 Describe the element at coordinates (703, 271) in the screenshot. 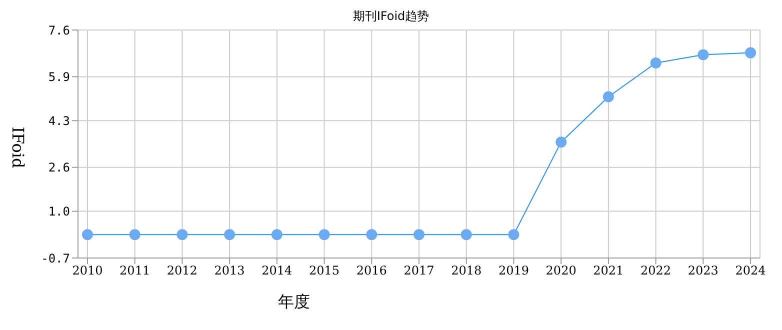

I see `x-tick-label: 2023` at that location.